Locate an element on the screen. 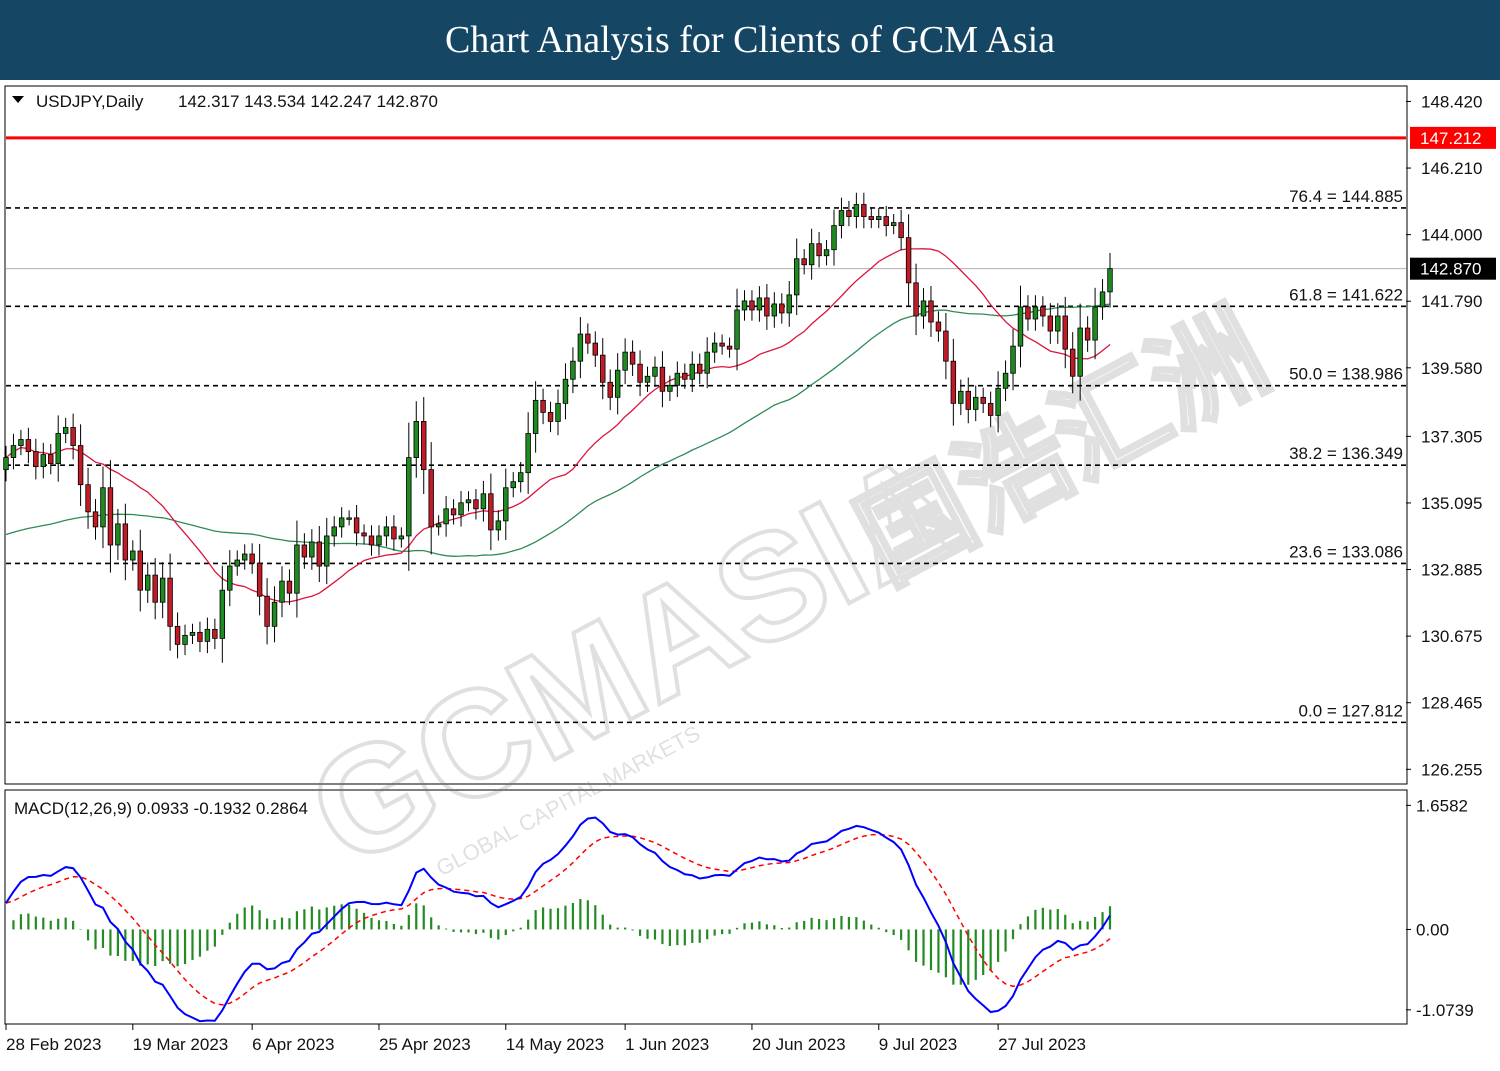 The width and height of the screenshot is (1500, 1071). banner-title: Chart Analysis for Clients of GCM Asia is located at coordinates (750, 40).